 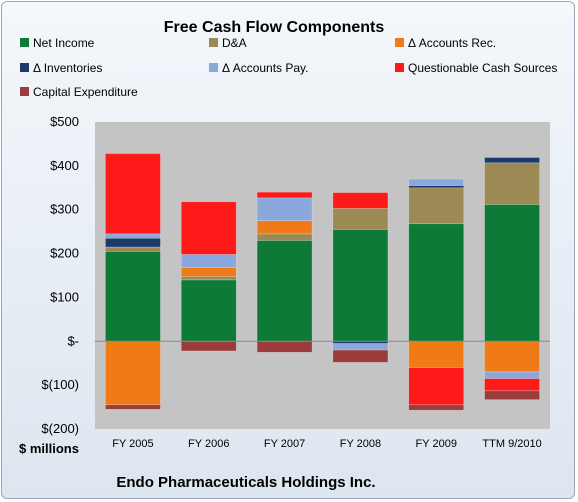 I want to click on chart-title: Free Cash Flow Components, so click(x=274, y=27).